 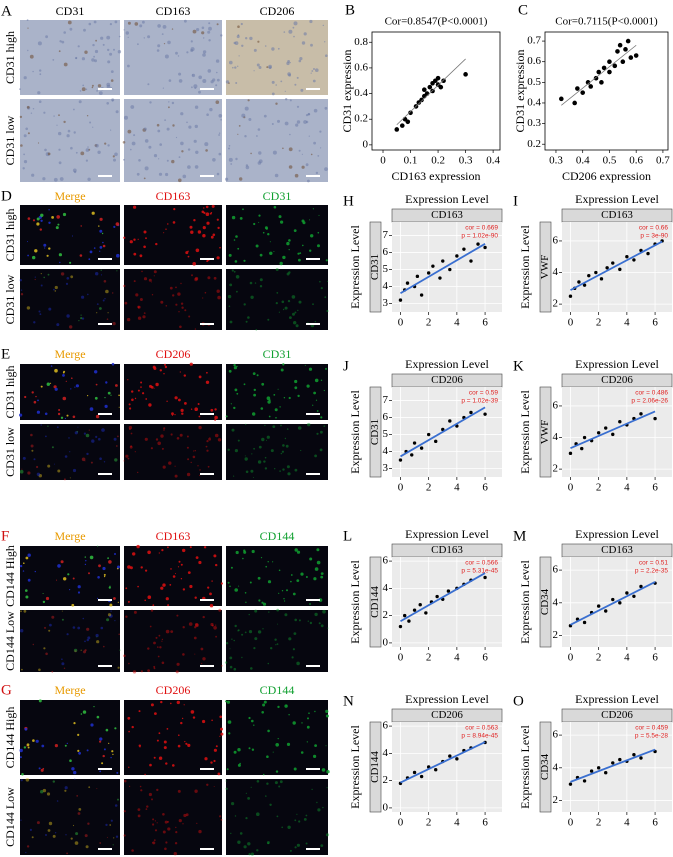 I want to click on y-tick-label: 2, so click(x=556, y=800).